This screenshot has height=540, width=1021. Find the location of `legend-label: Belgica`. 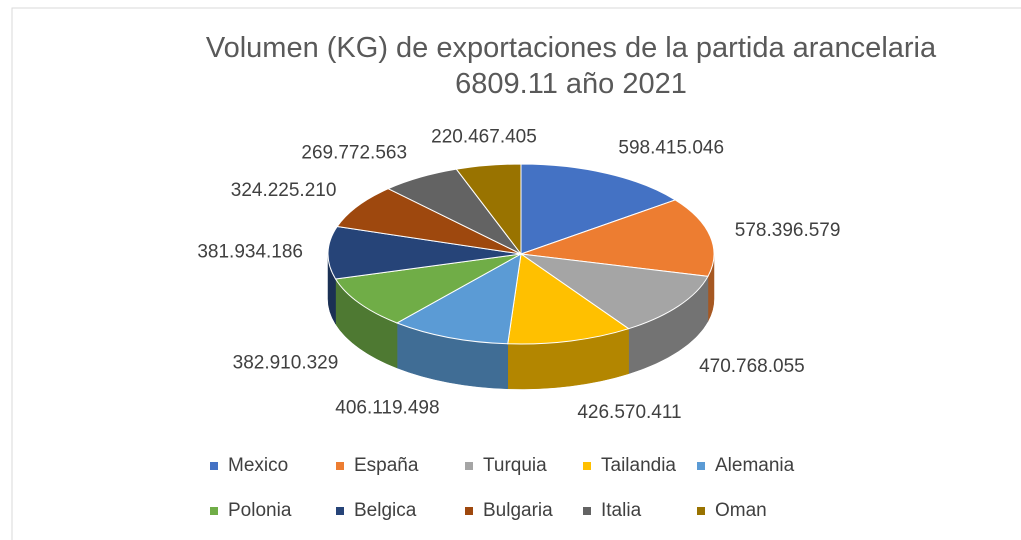

legend-label: Belgica is located at coordinates (385, 510).